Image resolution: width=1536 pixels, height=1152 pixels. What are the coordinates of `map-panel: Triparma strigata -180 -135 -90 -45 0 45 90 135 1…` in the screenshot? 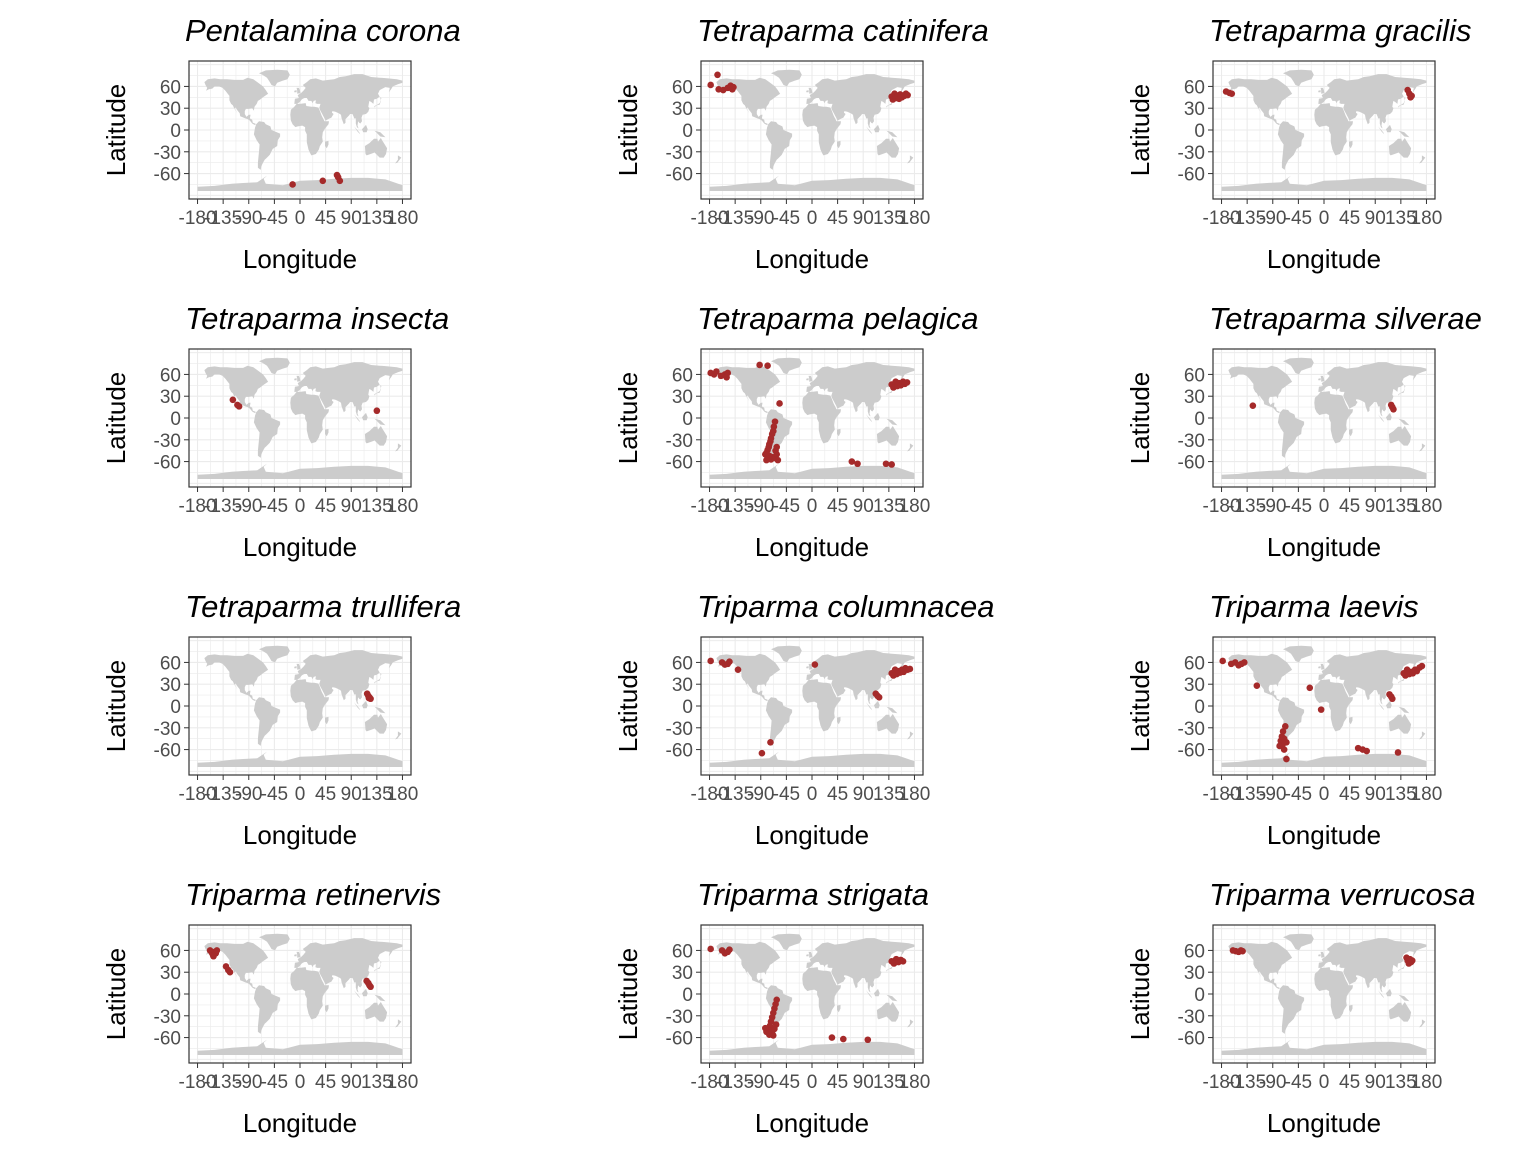 It's located at (768, 1008).